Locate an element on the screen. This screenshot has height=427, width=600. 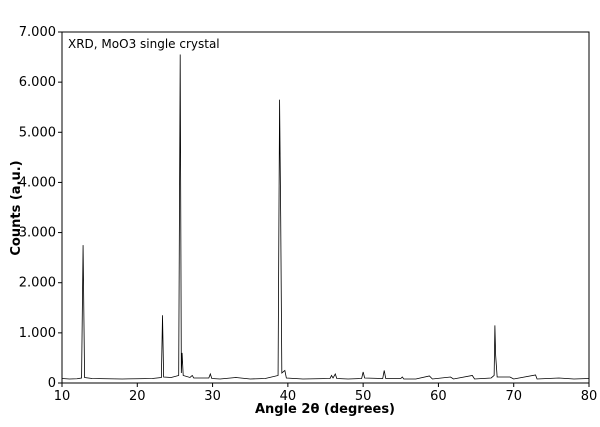
x-tick-label: 80 is located at coordinates (589, 396).